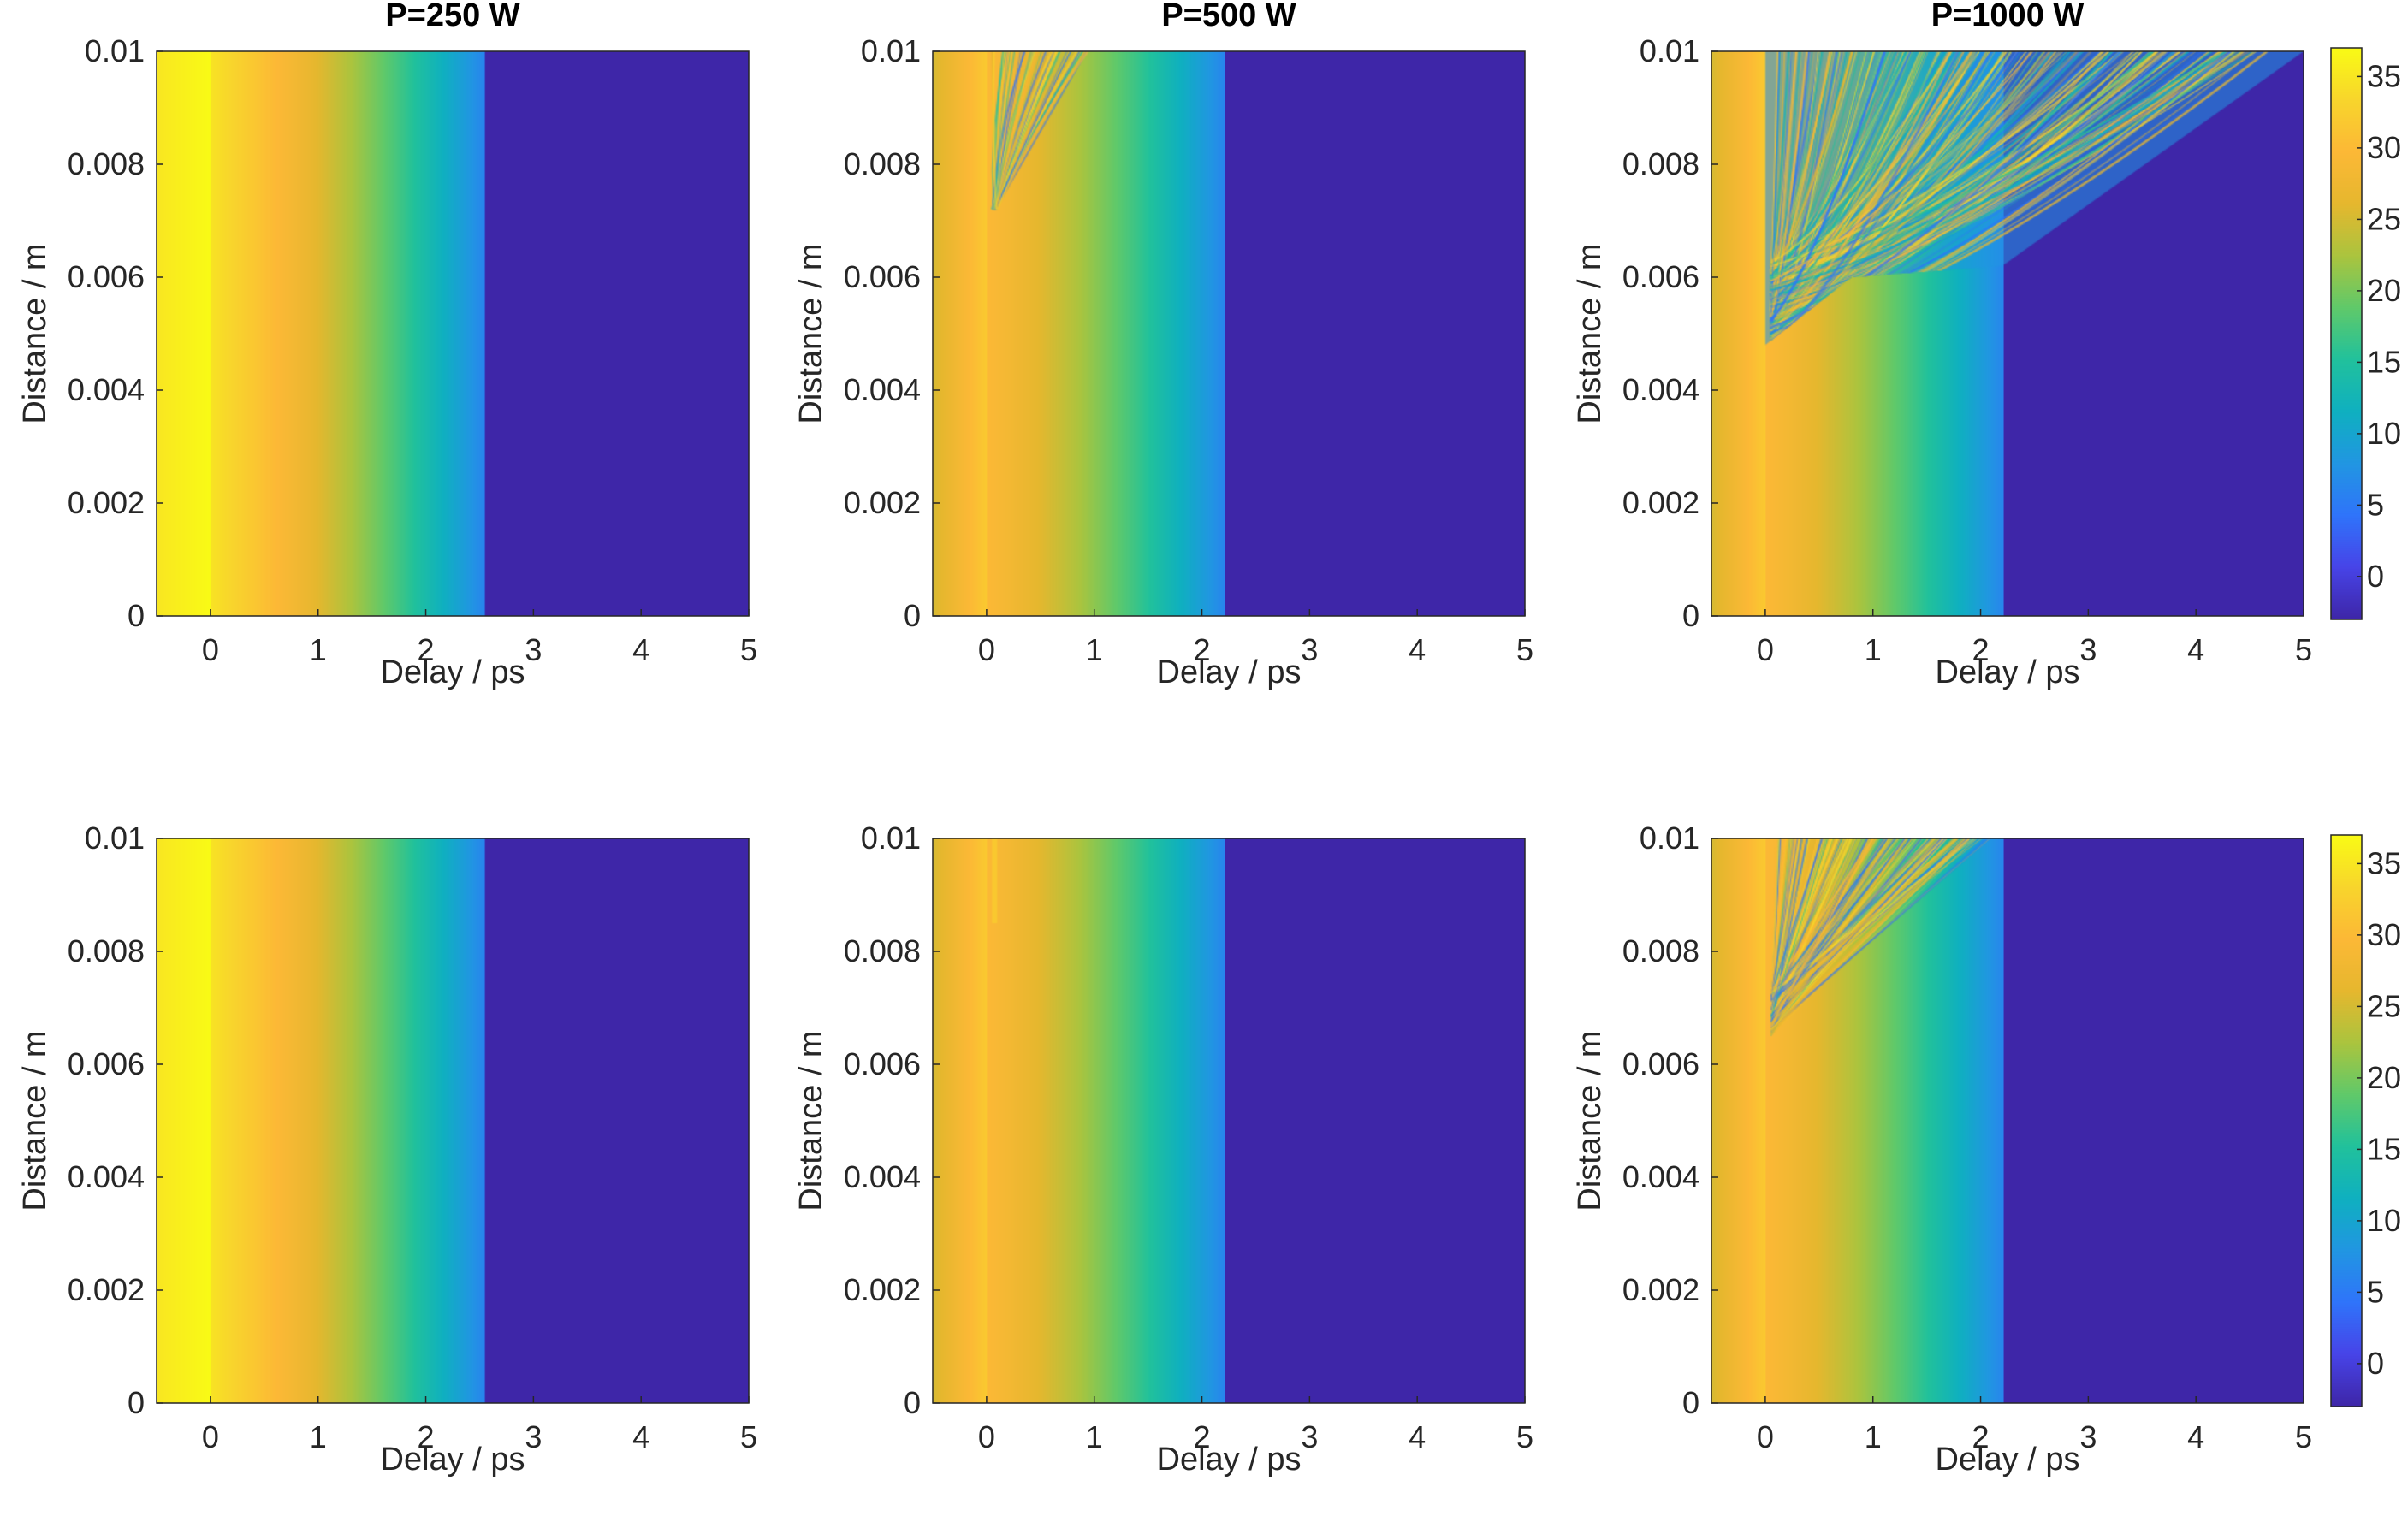  I want to click on colorbar-tick-label: 0, so click(2375, 1363).